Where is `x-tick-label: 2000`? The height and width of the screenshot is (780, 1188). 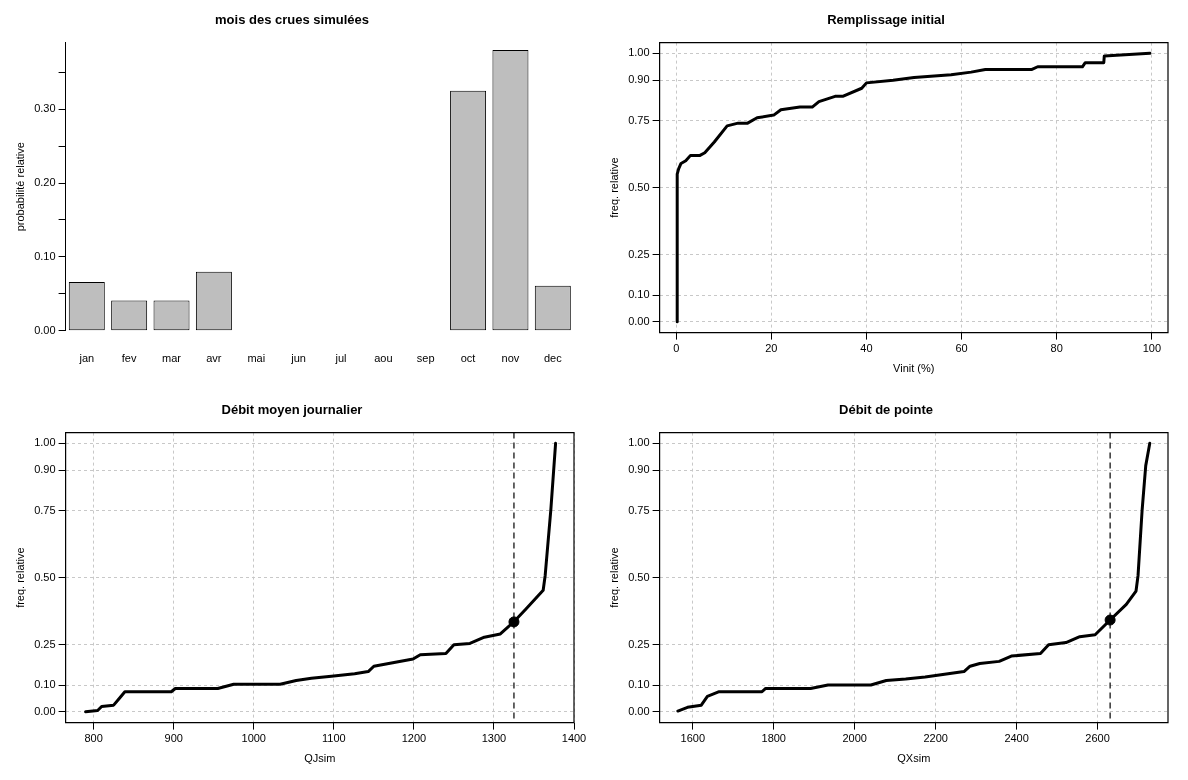
x-tick-label: 2000 is located at coordinates (854, 738).